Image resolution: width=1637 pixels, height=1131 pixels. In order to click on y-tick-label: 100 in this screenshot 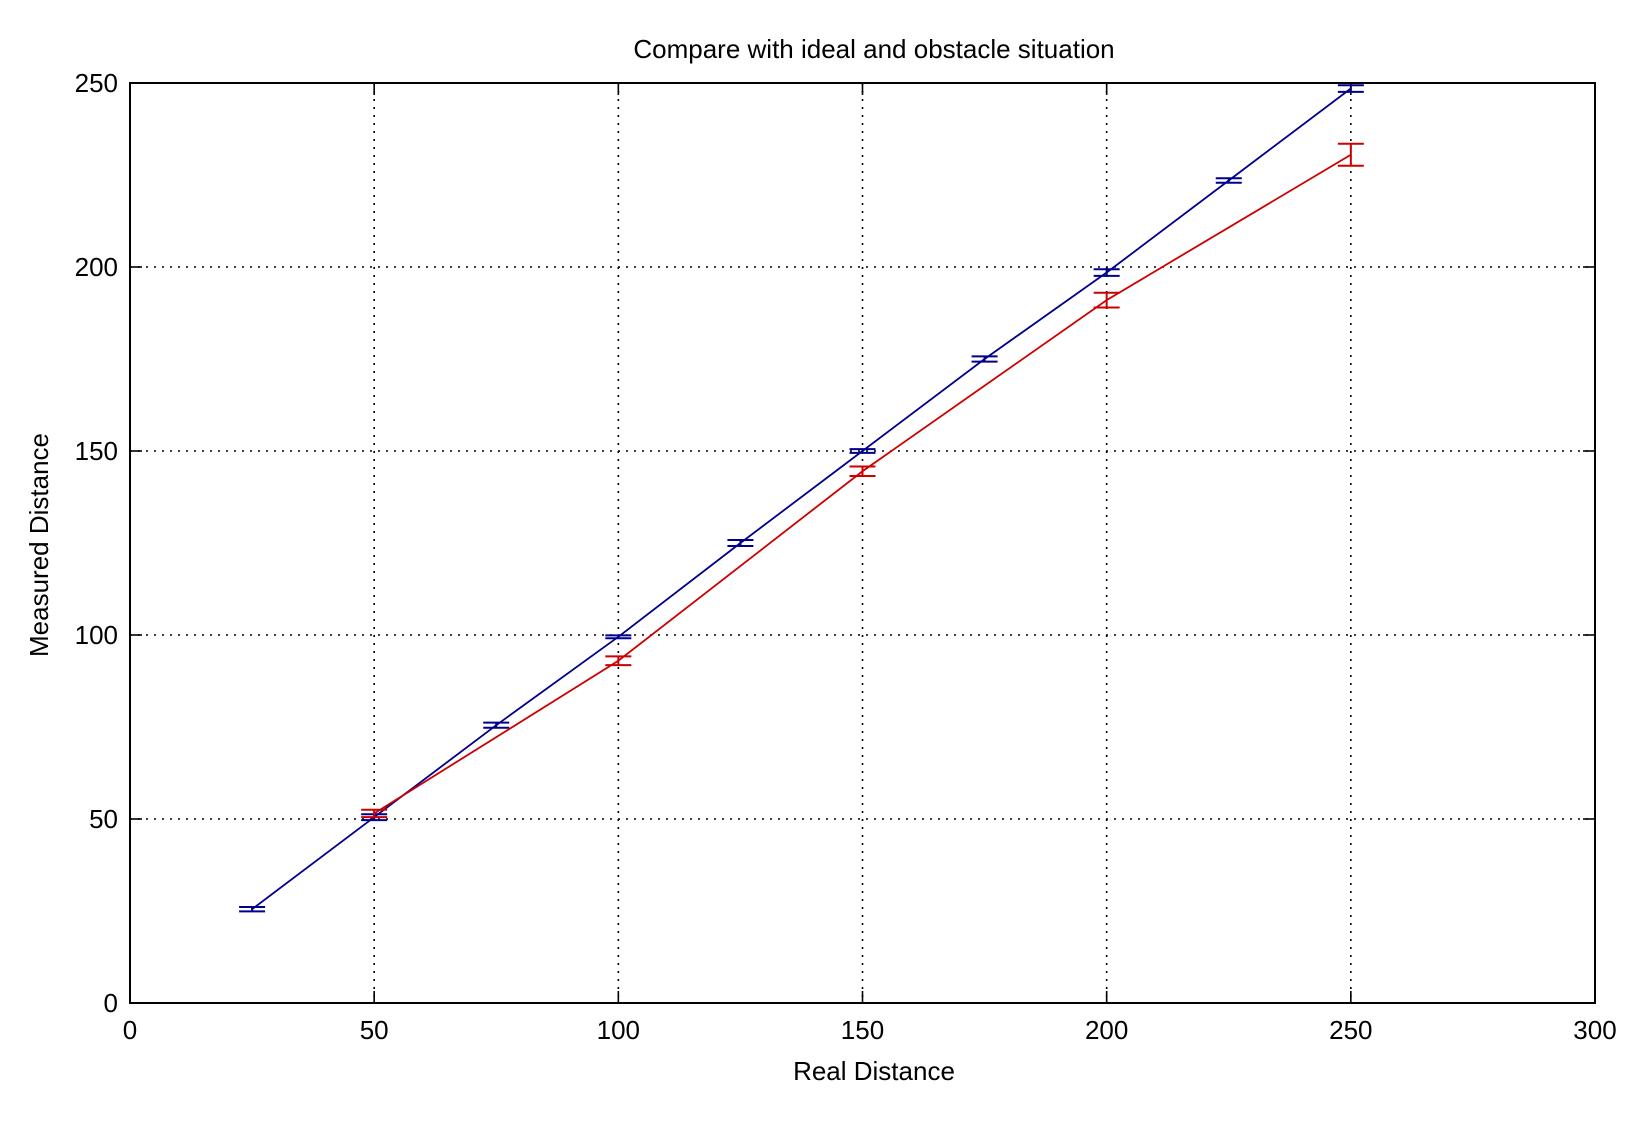, I will do `click(96, 635)`.